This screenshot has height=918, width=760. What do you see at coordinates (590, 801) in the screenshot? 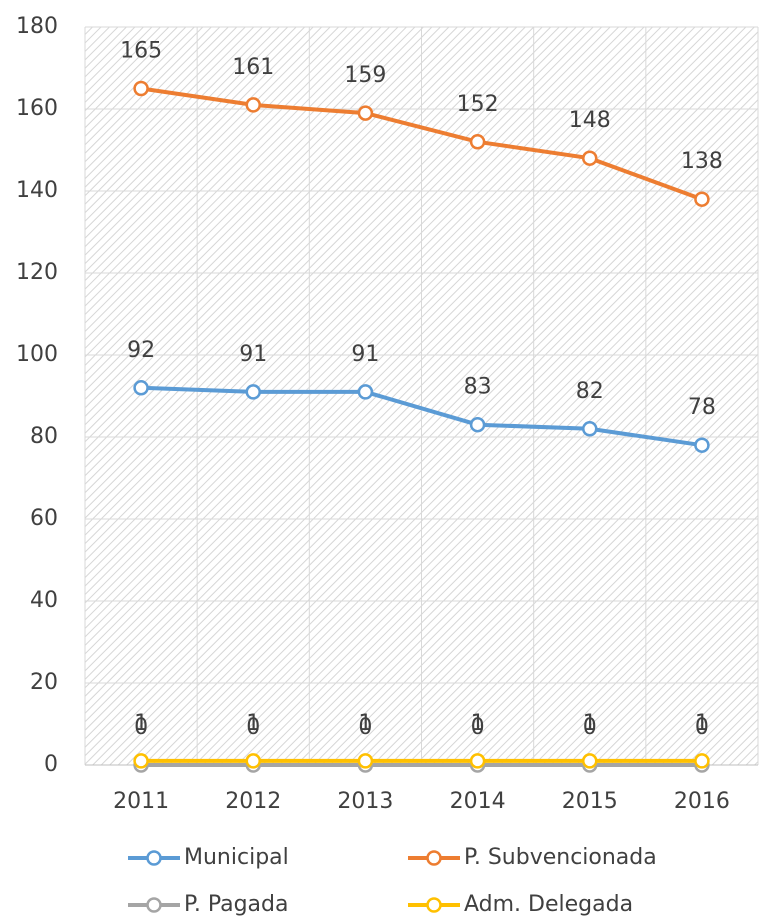
I see `x-tick-label: 2015` at bounding box center [590, 801].